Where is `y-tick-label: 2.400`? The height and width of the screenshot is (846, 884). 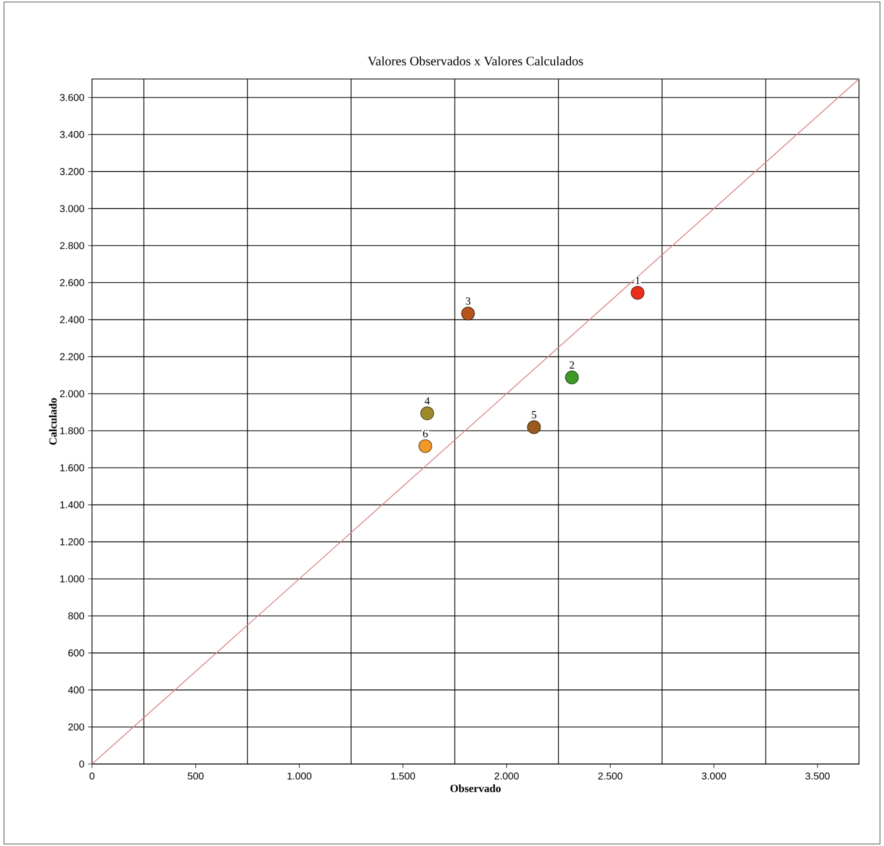
y-tick-label: 2.400 is located at coordinates (72, 320).